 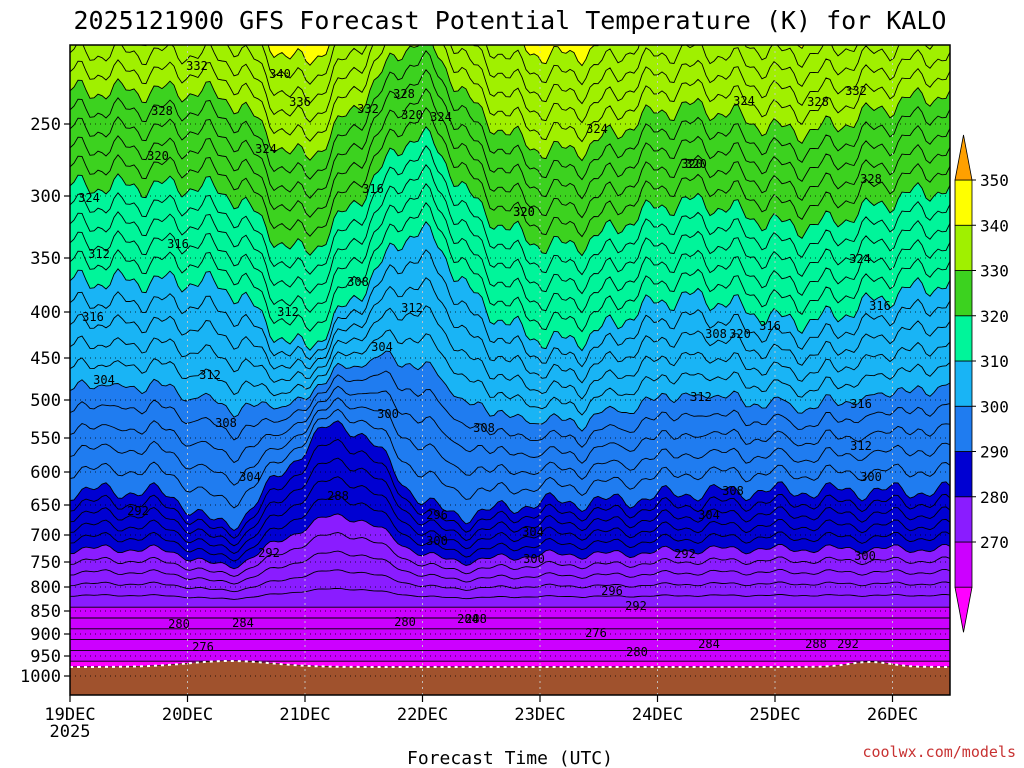 What do you see at coordinates (45, 313) in the screenshot?
I see `y-tick-label: 400` at bounding box center [45, 313].